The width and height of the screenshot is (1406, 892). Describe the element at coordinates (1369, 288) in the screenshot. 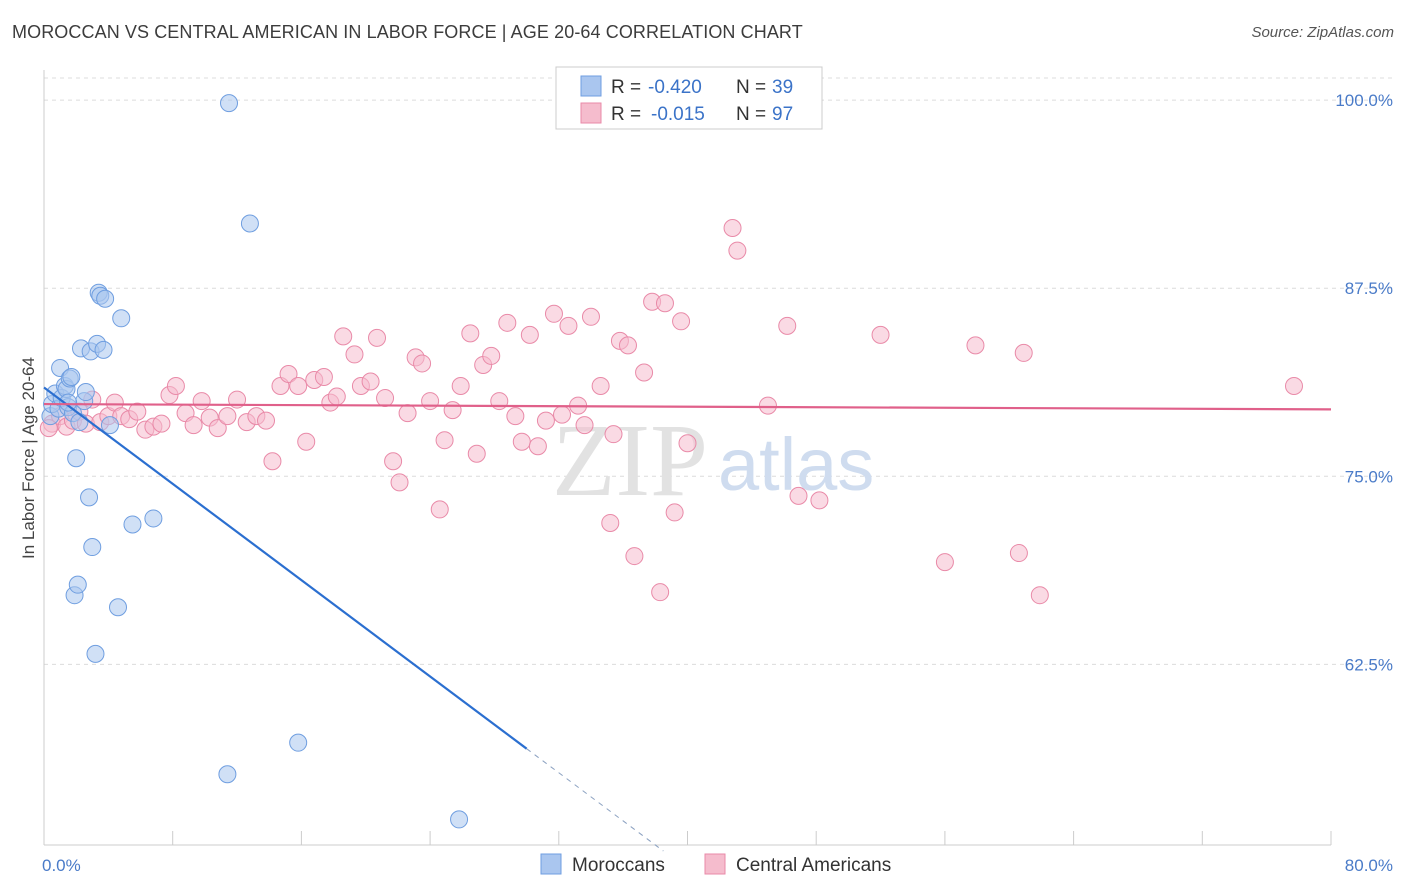

I see `y-tick-label-2: 87.5%` at that location.